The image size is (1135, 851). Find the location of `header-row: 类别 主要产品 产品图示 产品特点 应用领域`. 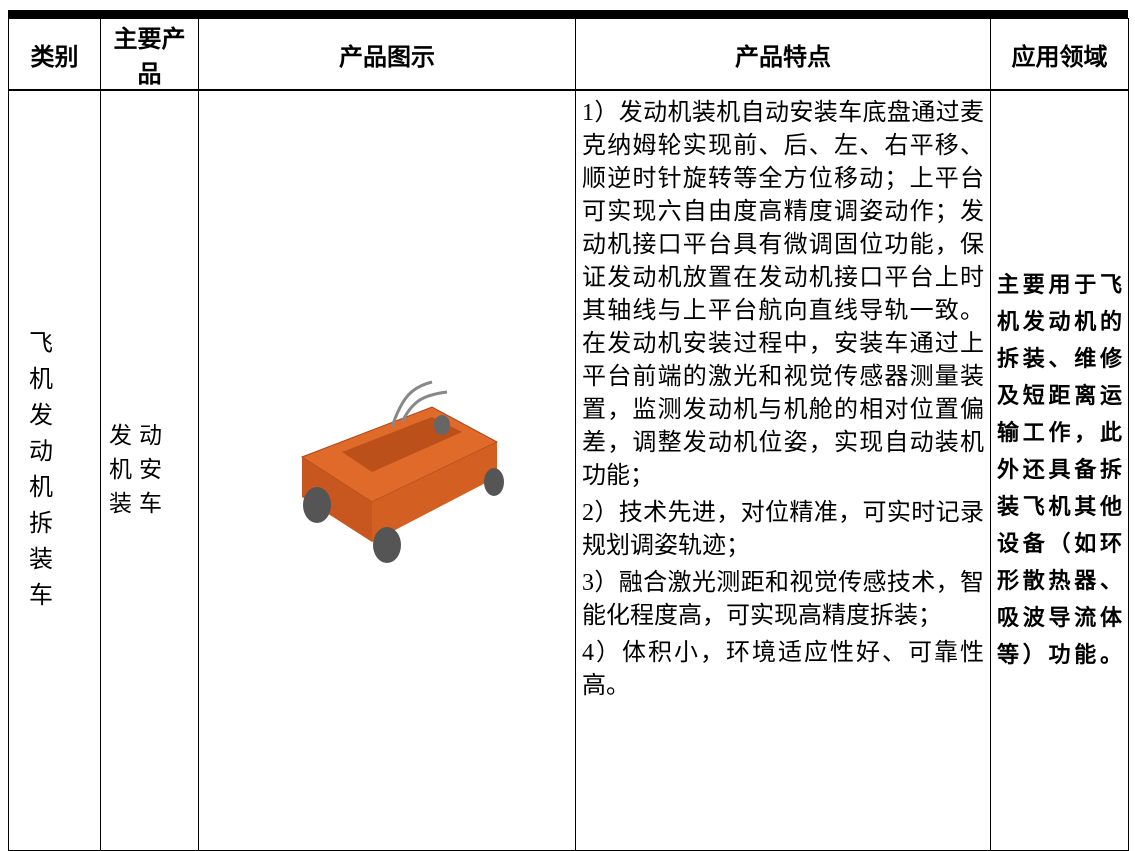

header-row: 类别 主要产品 产品图示 产品特点 应用领域 is located at coordinates (568, 54).